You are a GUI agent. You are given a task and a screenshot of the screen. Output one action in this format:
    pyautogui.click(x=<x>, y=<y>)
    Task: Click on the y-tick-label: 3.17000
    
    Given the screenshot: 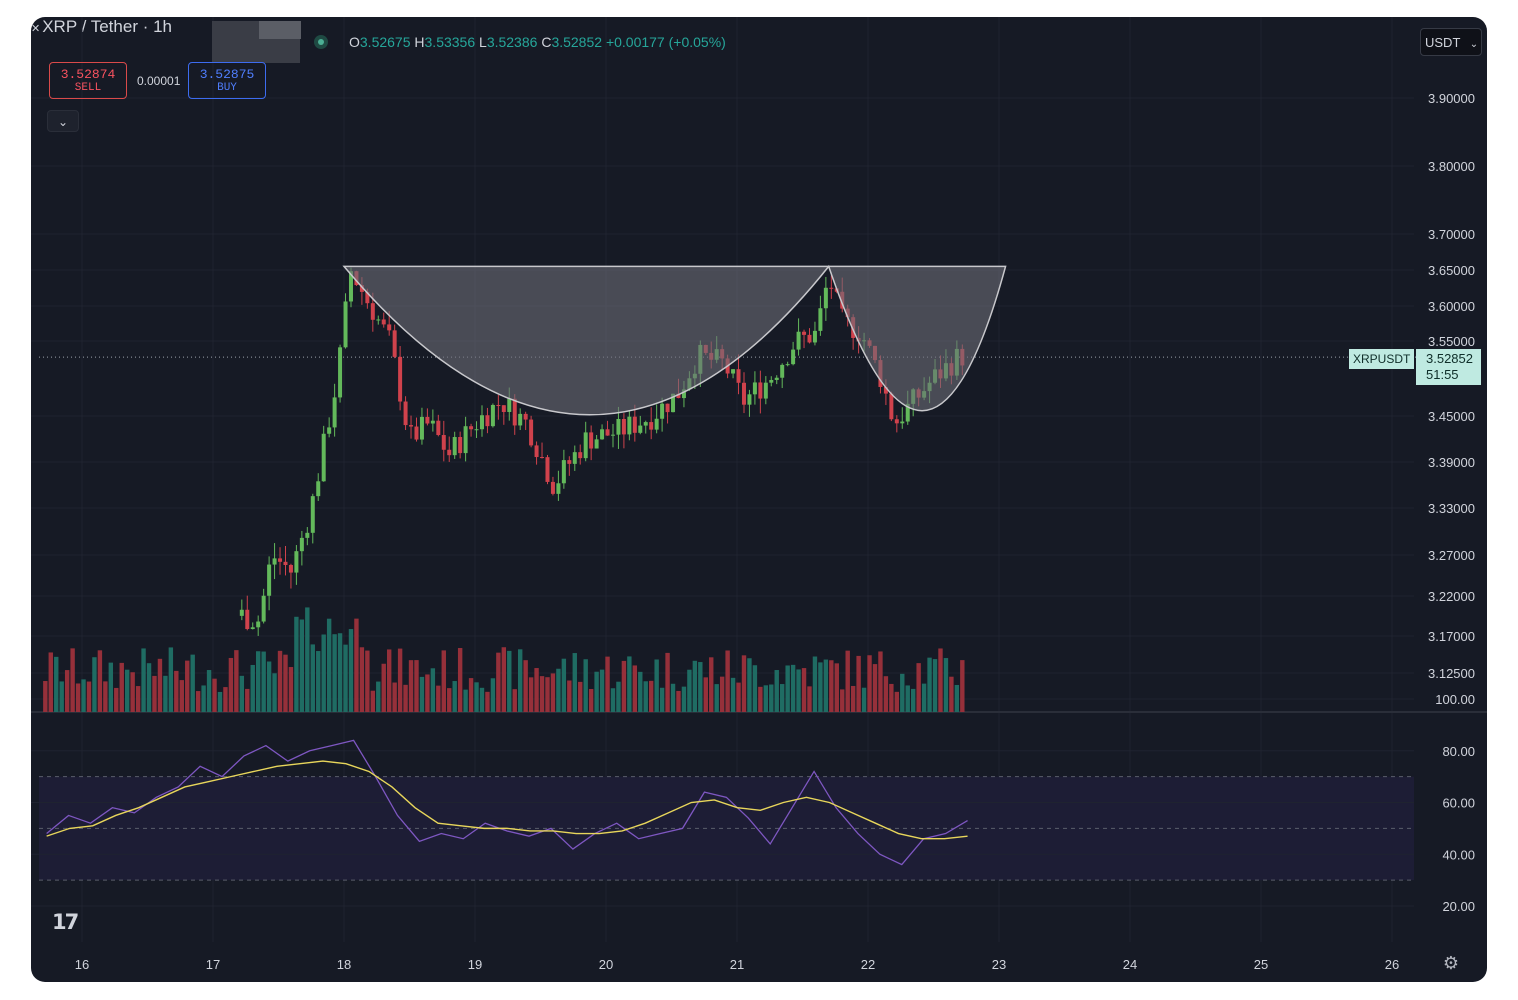 What is the action you would take?
    pyautogui.click(x=1451, y=636)
    